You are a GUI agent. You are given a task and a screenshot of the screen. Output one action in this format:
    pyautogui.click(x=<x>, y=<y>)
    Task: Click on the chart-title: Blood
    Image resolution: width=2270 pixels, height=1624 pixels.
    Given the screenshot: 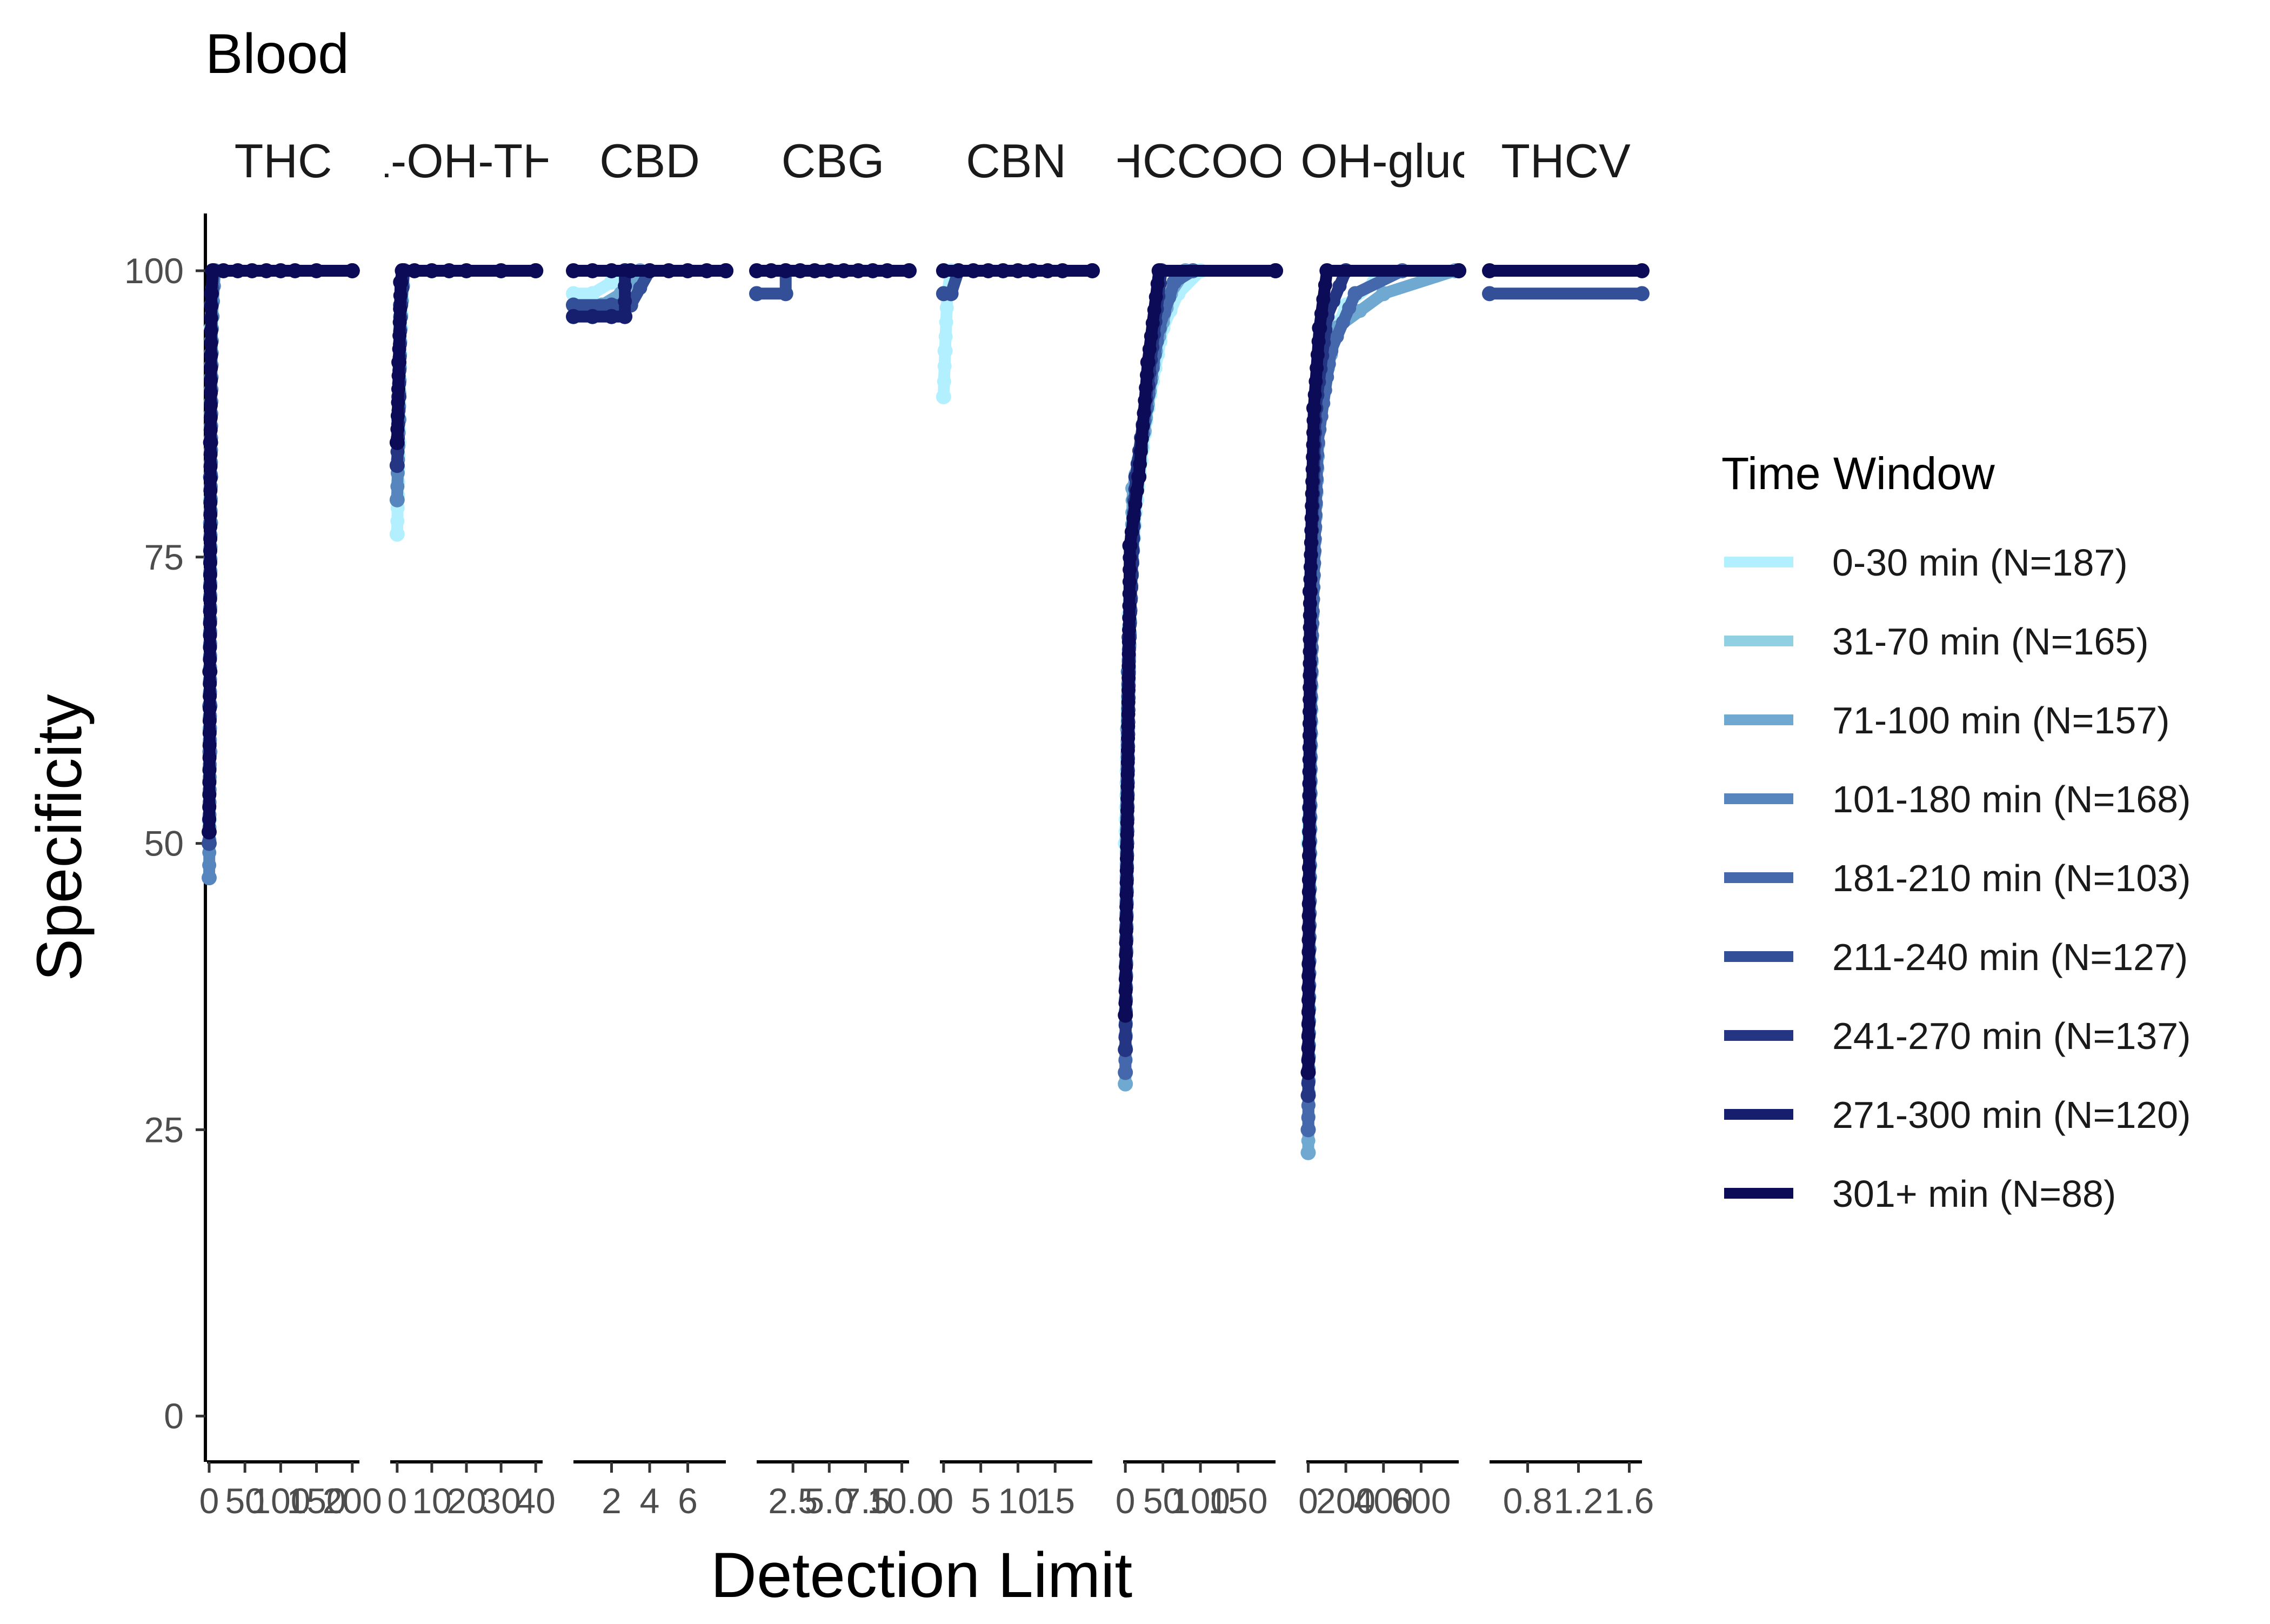 What is the action you would take?
    pyautogui.click(x=277, y=54)
    